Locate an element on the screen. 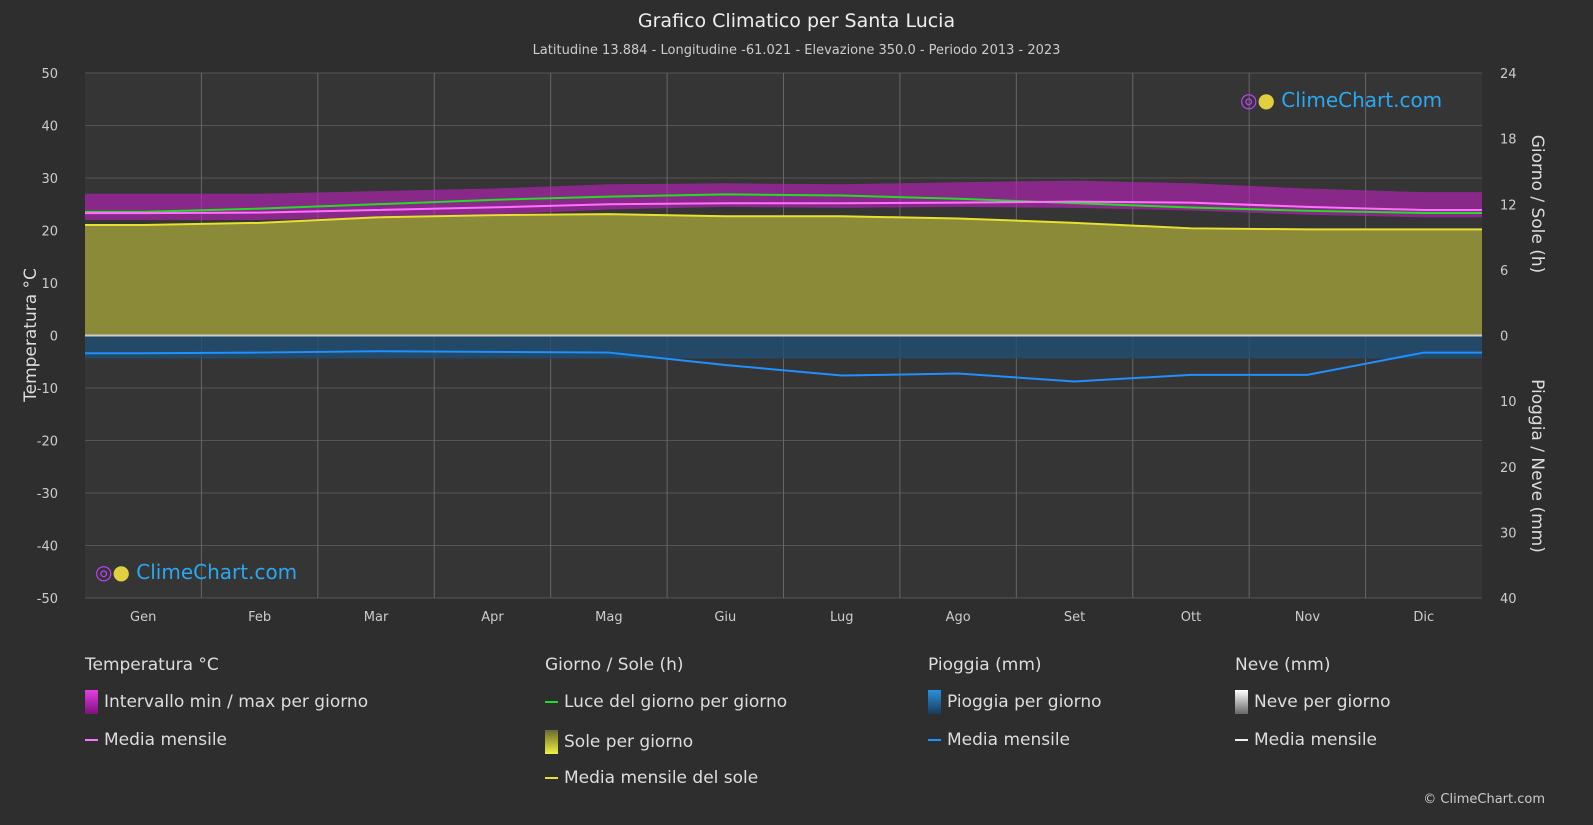  month-tick-label: Mar is located at coordinates (376, 617).